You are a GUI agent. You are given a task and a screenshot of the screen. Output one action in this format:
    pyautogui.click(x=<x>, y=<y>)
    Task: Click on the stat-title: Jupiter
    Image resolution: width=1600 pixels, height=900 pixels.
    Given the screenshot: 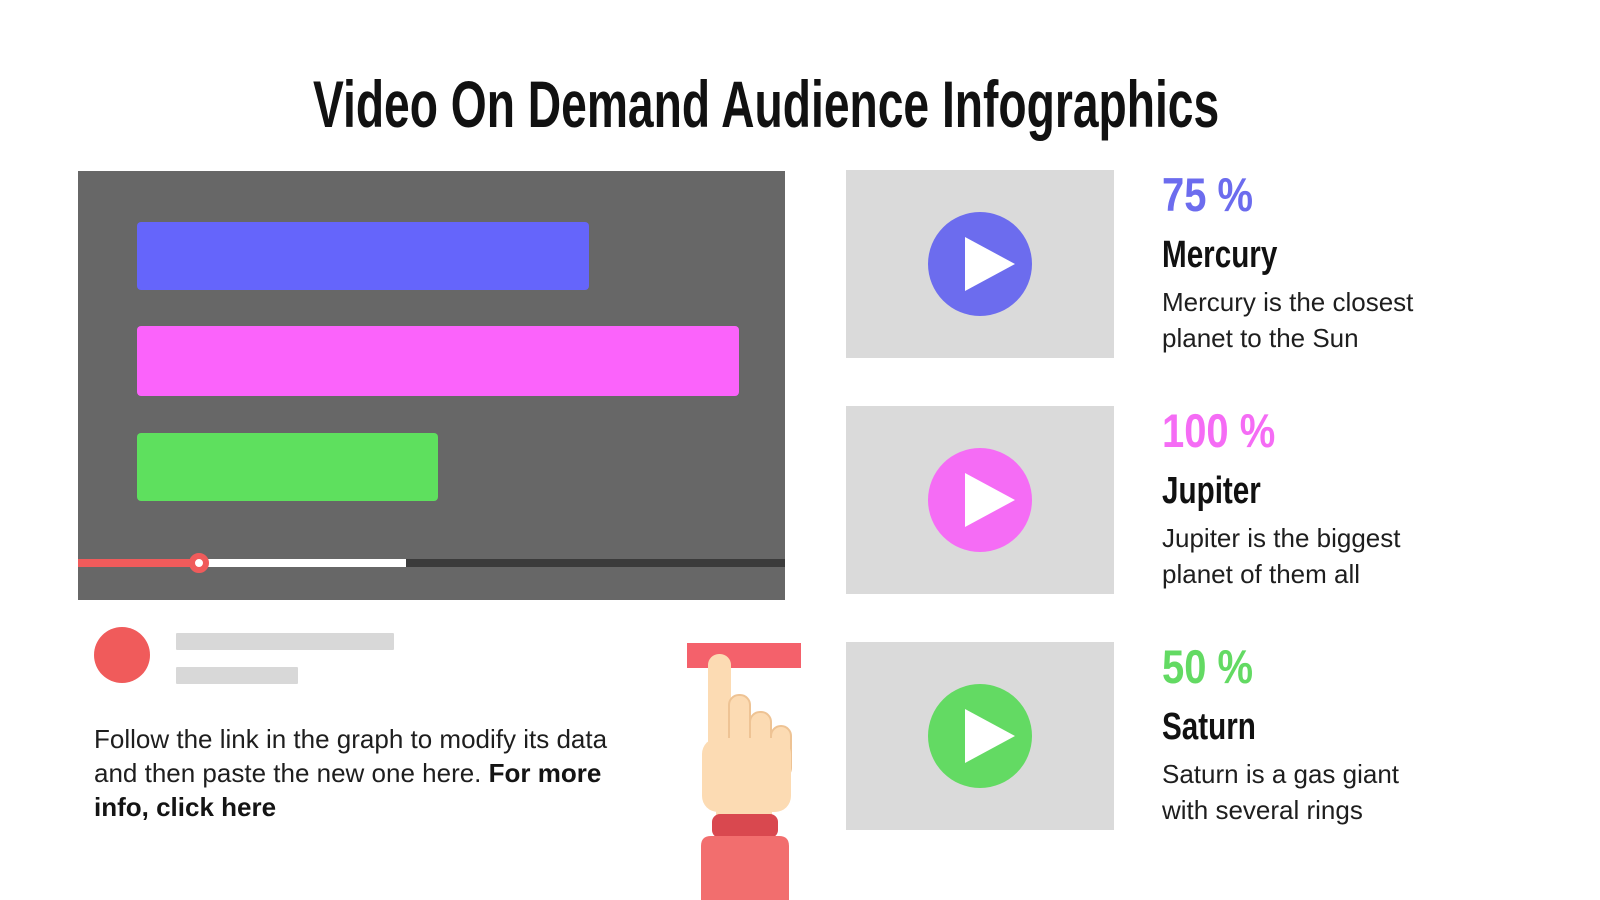 What is the action you would take?
    pyautogui.click(x=1211, y=491)
    